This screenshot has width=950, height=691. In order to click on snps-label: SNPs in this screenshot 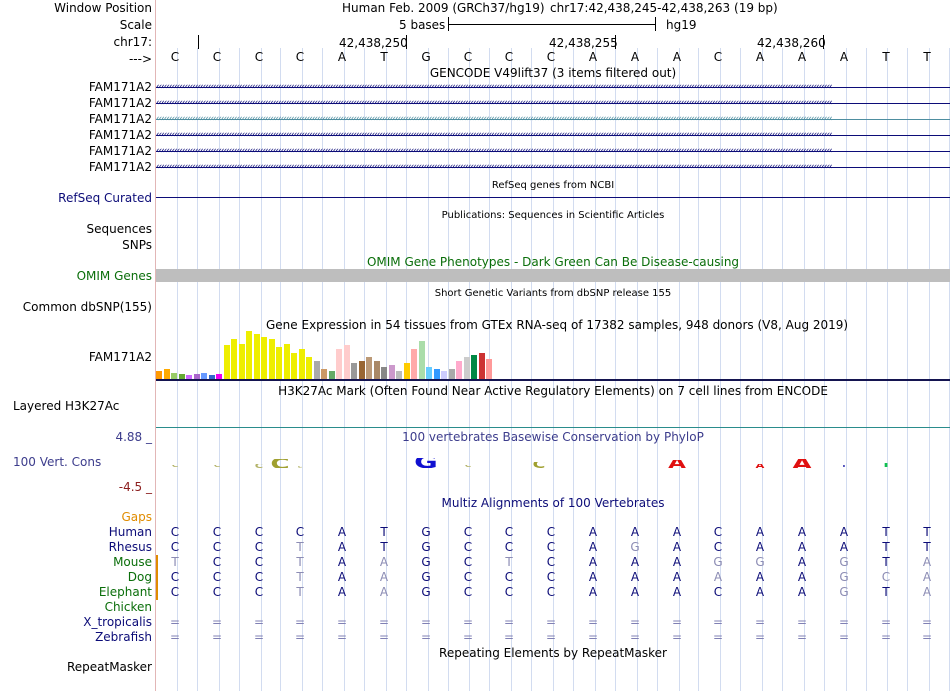, I will do `click(137, 245)`.